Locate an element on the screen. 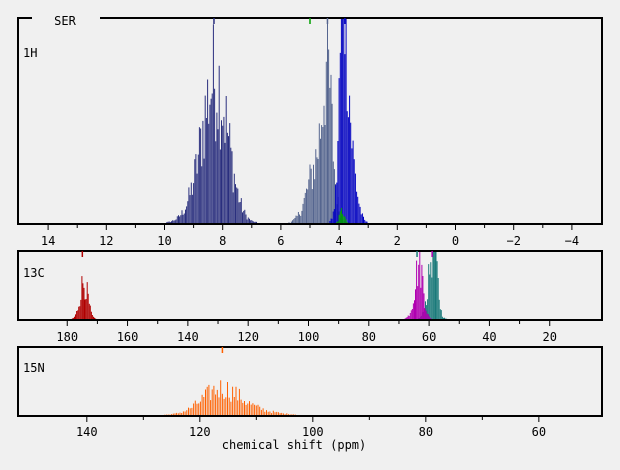 This screenshot has width=620, height=470. panel-15n-label: 15N is located at coordinates (34, 368).